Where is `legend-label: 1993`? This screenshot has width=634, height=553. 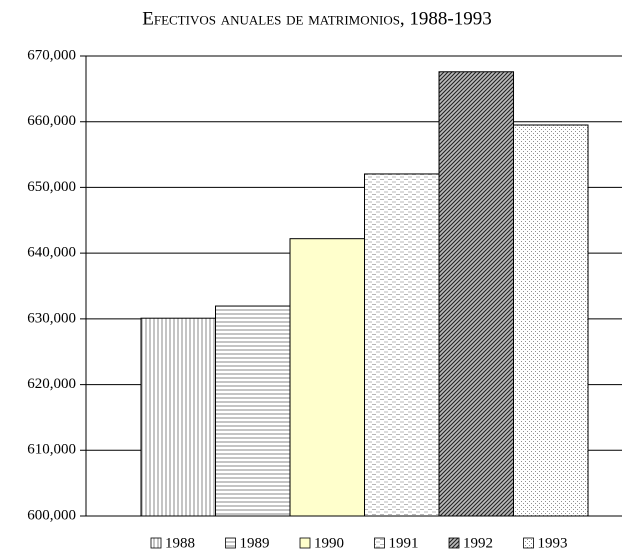
legend-label: 1993 is located at coordinates (553, 543).